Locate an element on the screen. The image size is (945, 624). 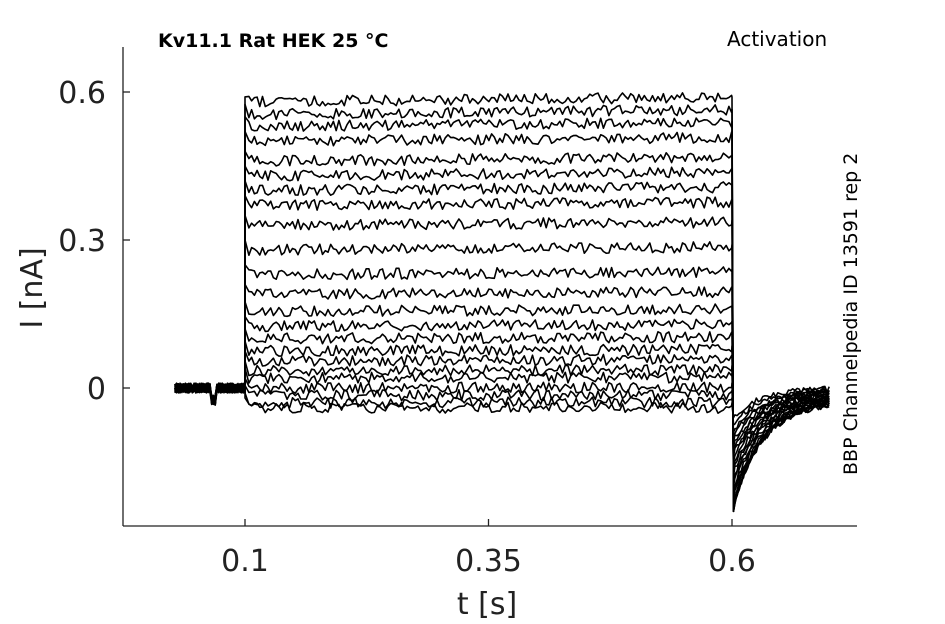
x-tick-label: 0.35 is located at coordinates (488, 561).